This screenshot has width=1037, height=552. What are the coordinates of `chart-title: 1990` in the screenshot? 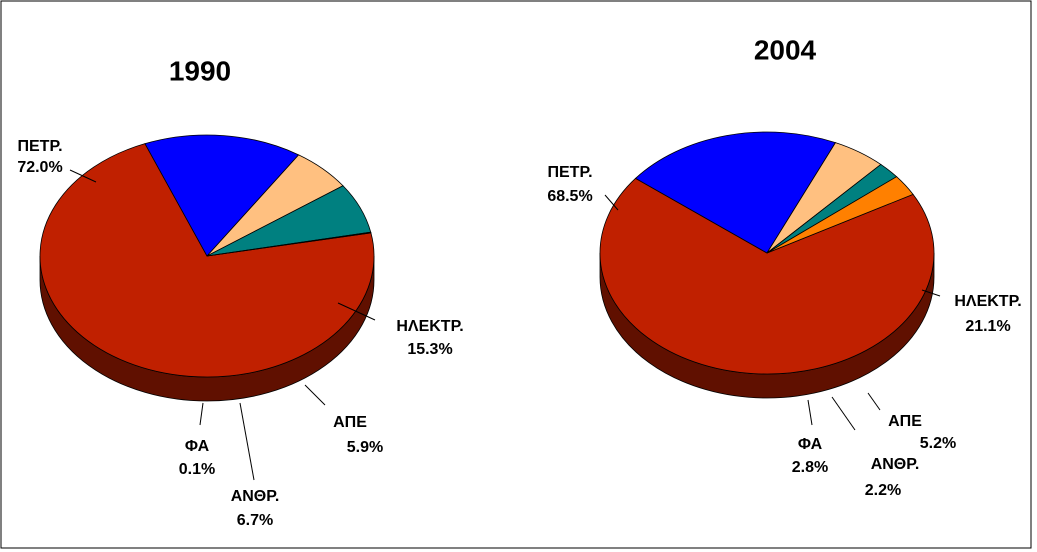 It's located at (200, 70).